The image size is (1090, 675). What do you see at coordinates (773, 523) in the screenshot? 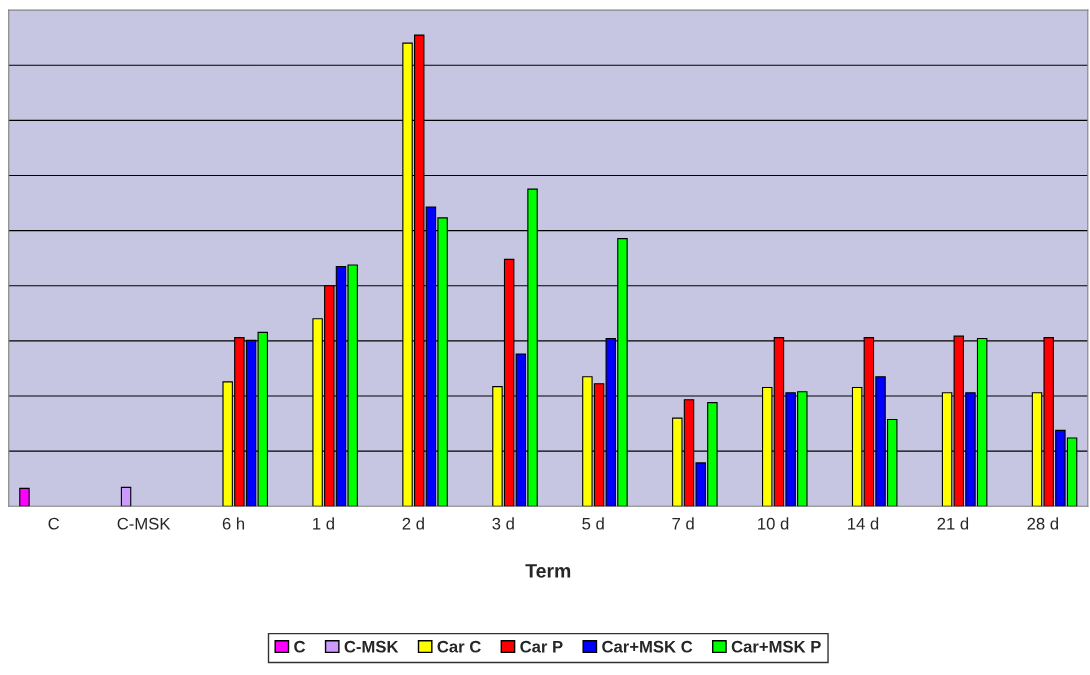
I see `x-tick-label: 10 d` at bounding box center [773, 523].